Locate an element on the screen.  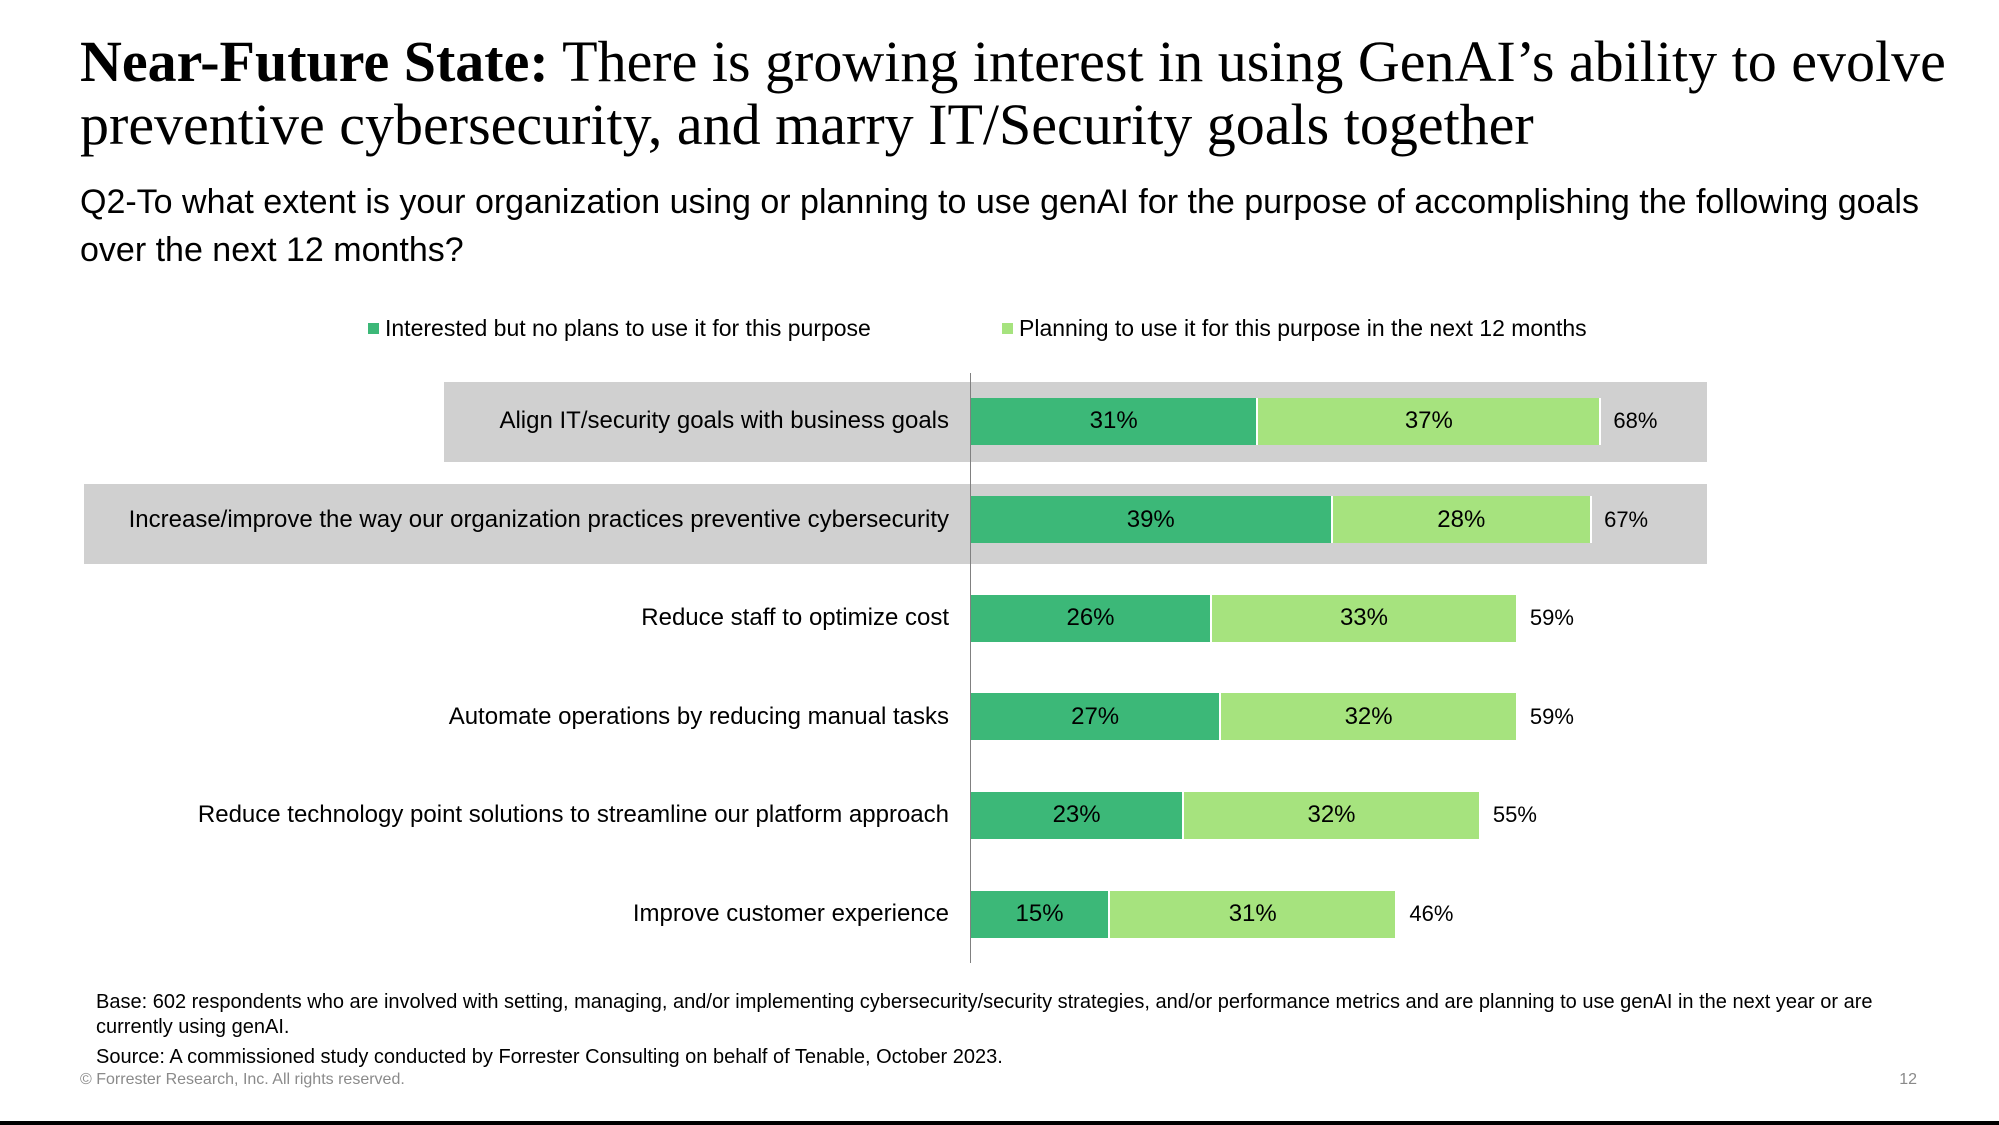
bar-planning: 33% is located at coordinates (1365, 618).